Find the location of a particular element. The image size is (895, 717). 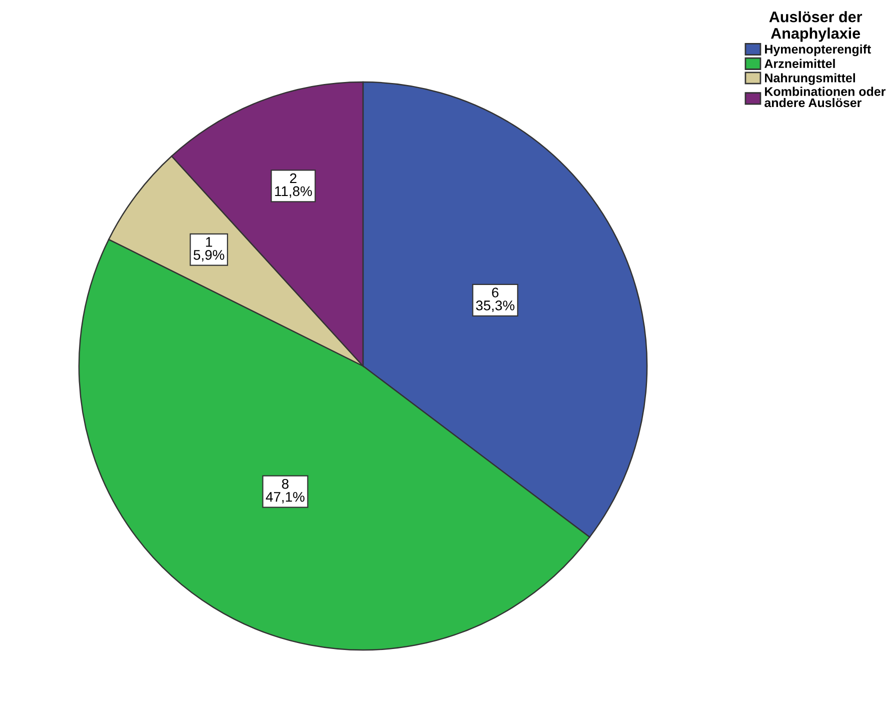

legend-label: Kombinationen oder andere Auslöser is located at coordinates (825, 97).